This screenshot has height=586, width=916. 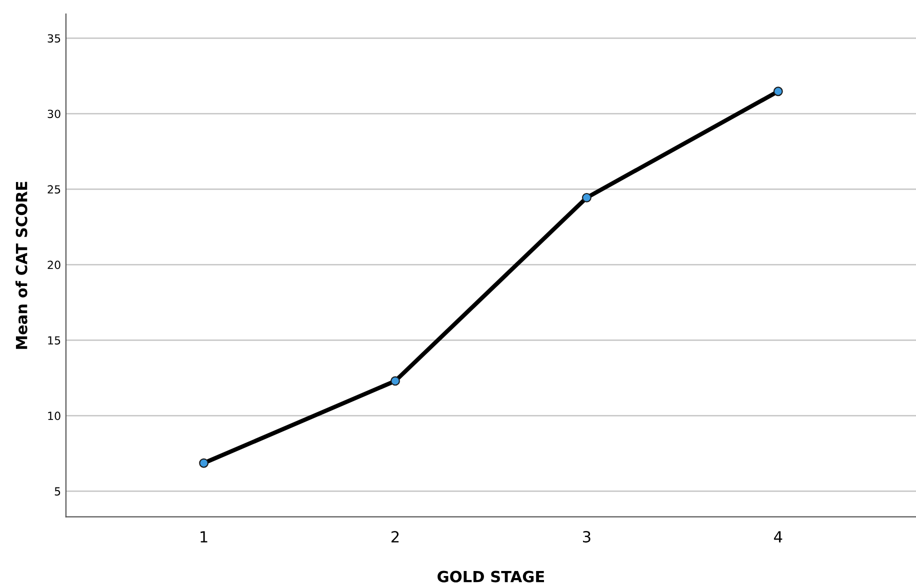 What do you see at coordinates (54, 114) in the screenshot?
I see `y-tick-label: 30` at bounding box center [54, 114].